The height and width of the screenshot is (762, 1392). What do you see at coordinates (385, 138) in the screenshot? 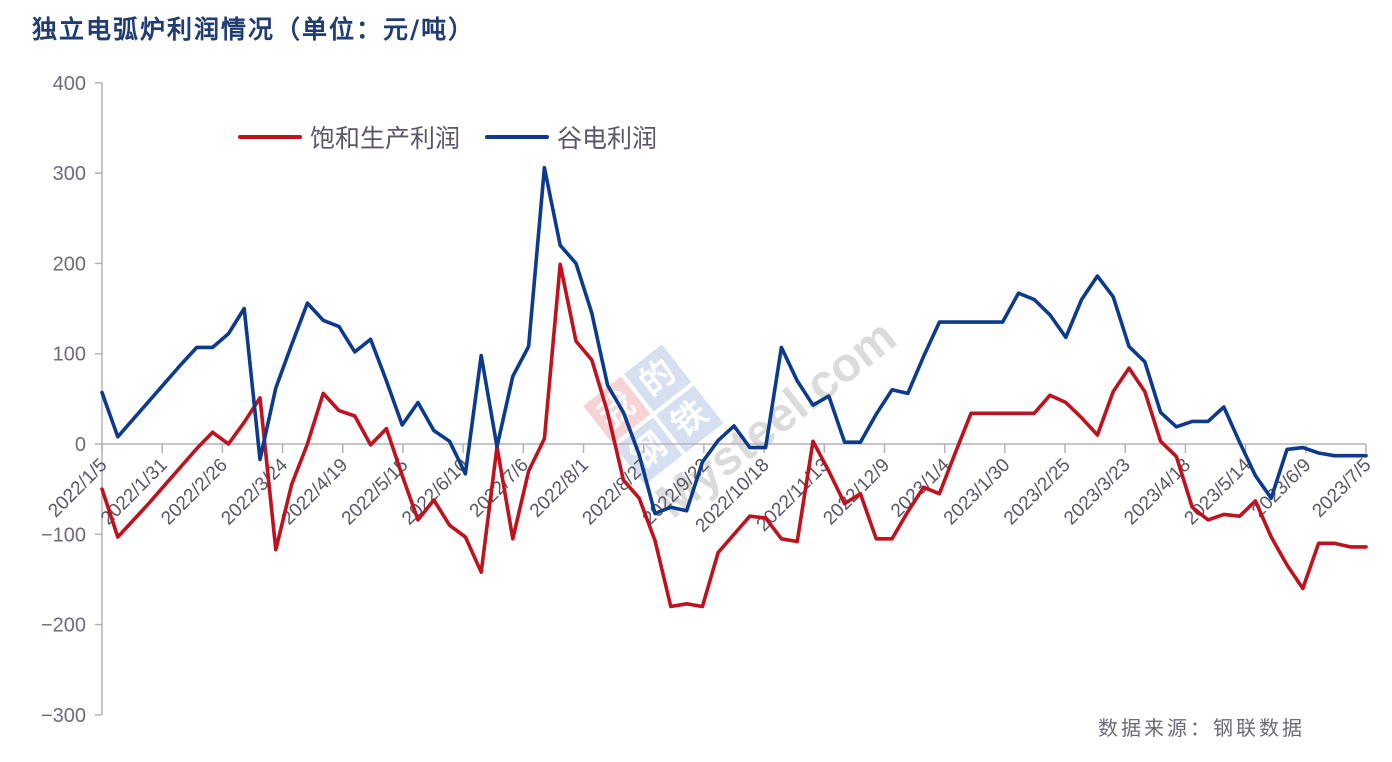
I see `legend-label: 饱和生产利润` at bounding box center [385, 138].